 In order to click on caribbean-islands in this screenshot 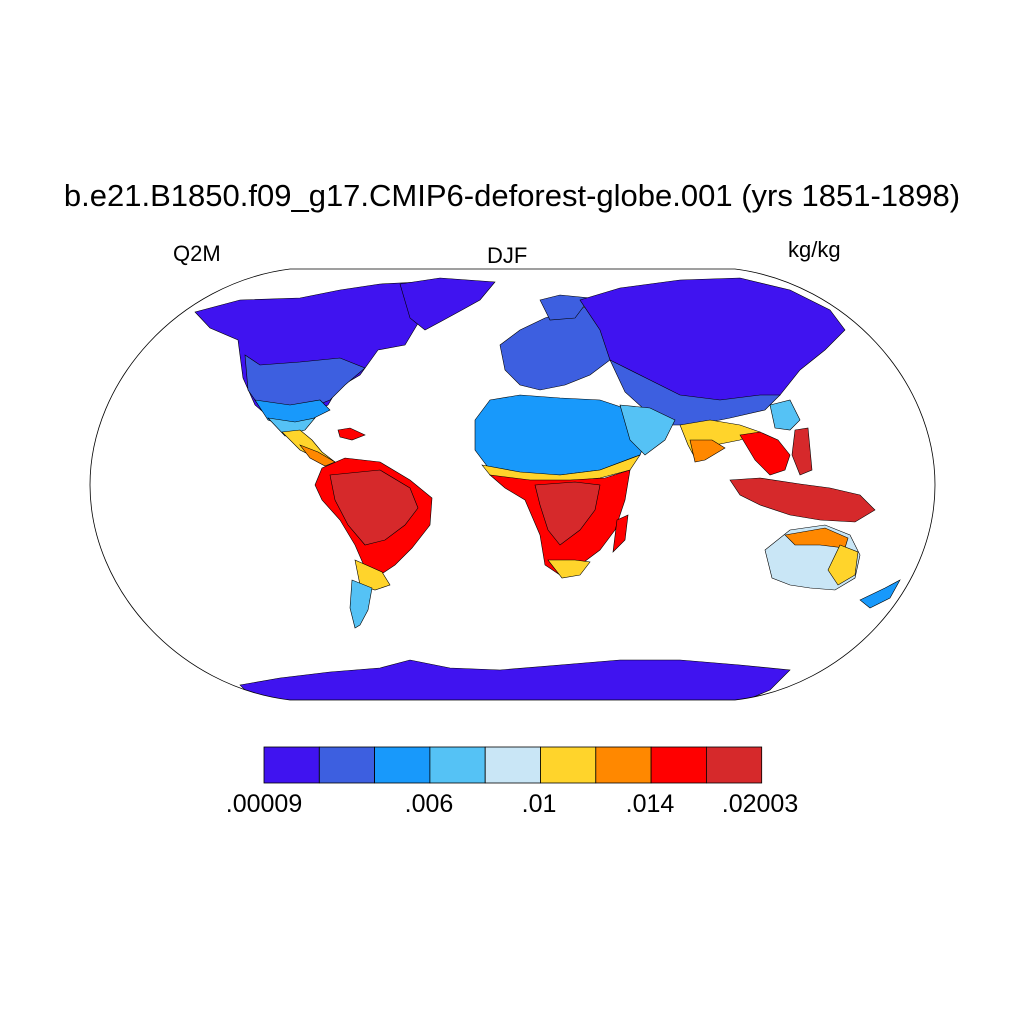, I will do `click(351, 434)`.